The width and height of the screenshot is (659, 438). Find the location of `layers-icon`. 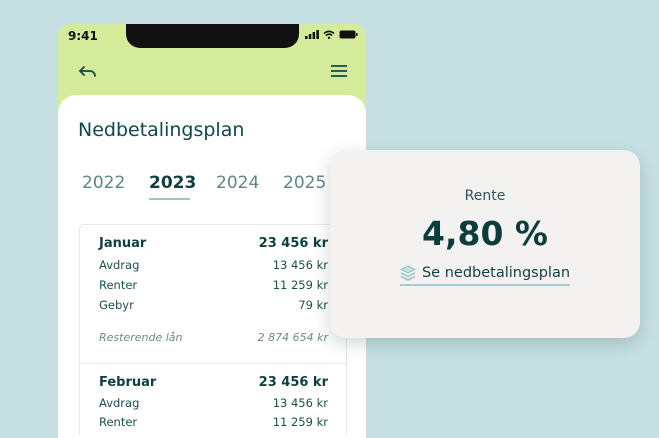

layers-icon is located at coordinates (407, 273).